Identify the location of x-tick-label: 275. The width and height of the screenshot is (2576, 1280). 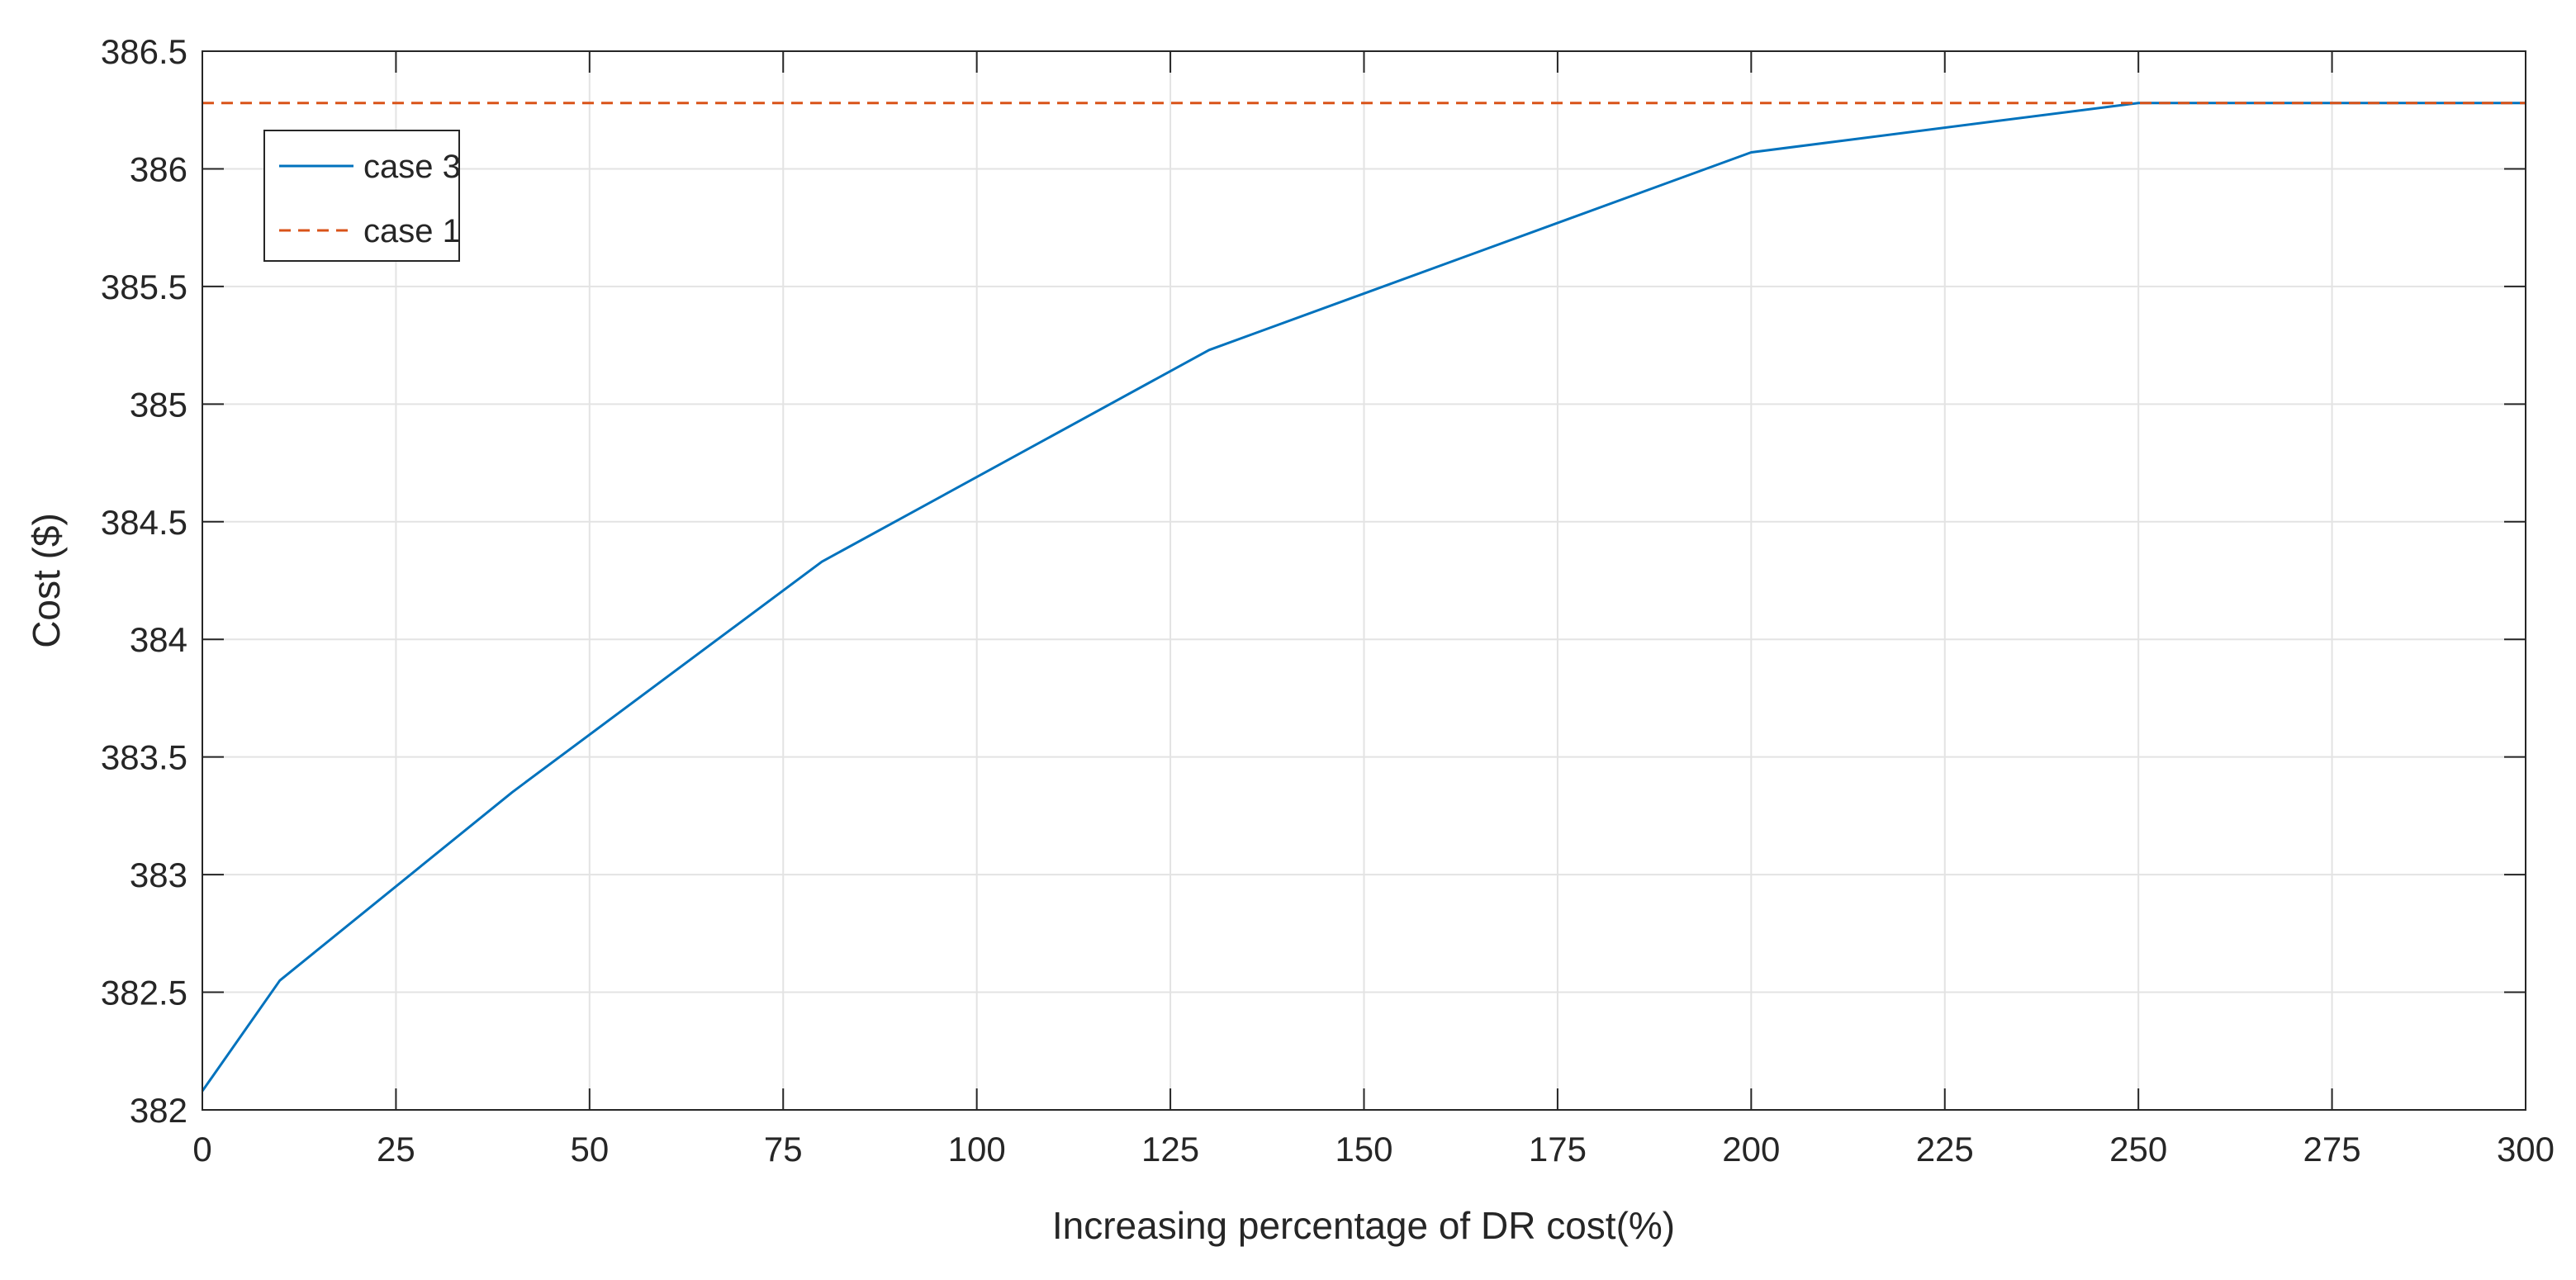
(2332, 1149).